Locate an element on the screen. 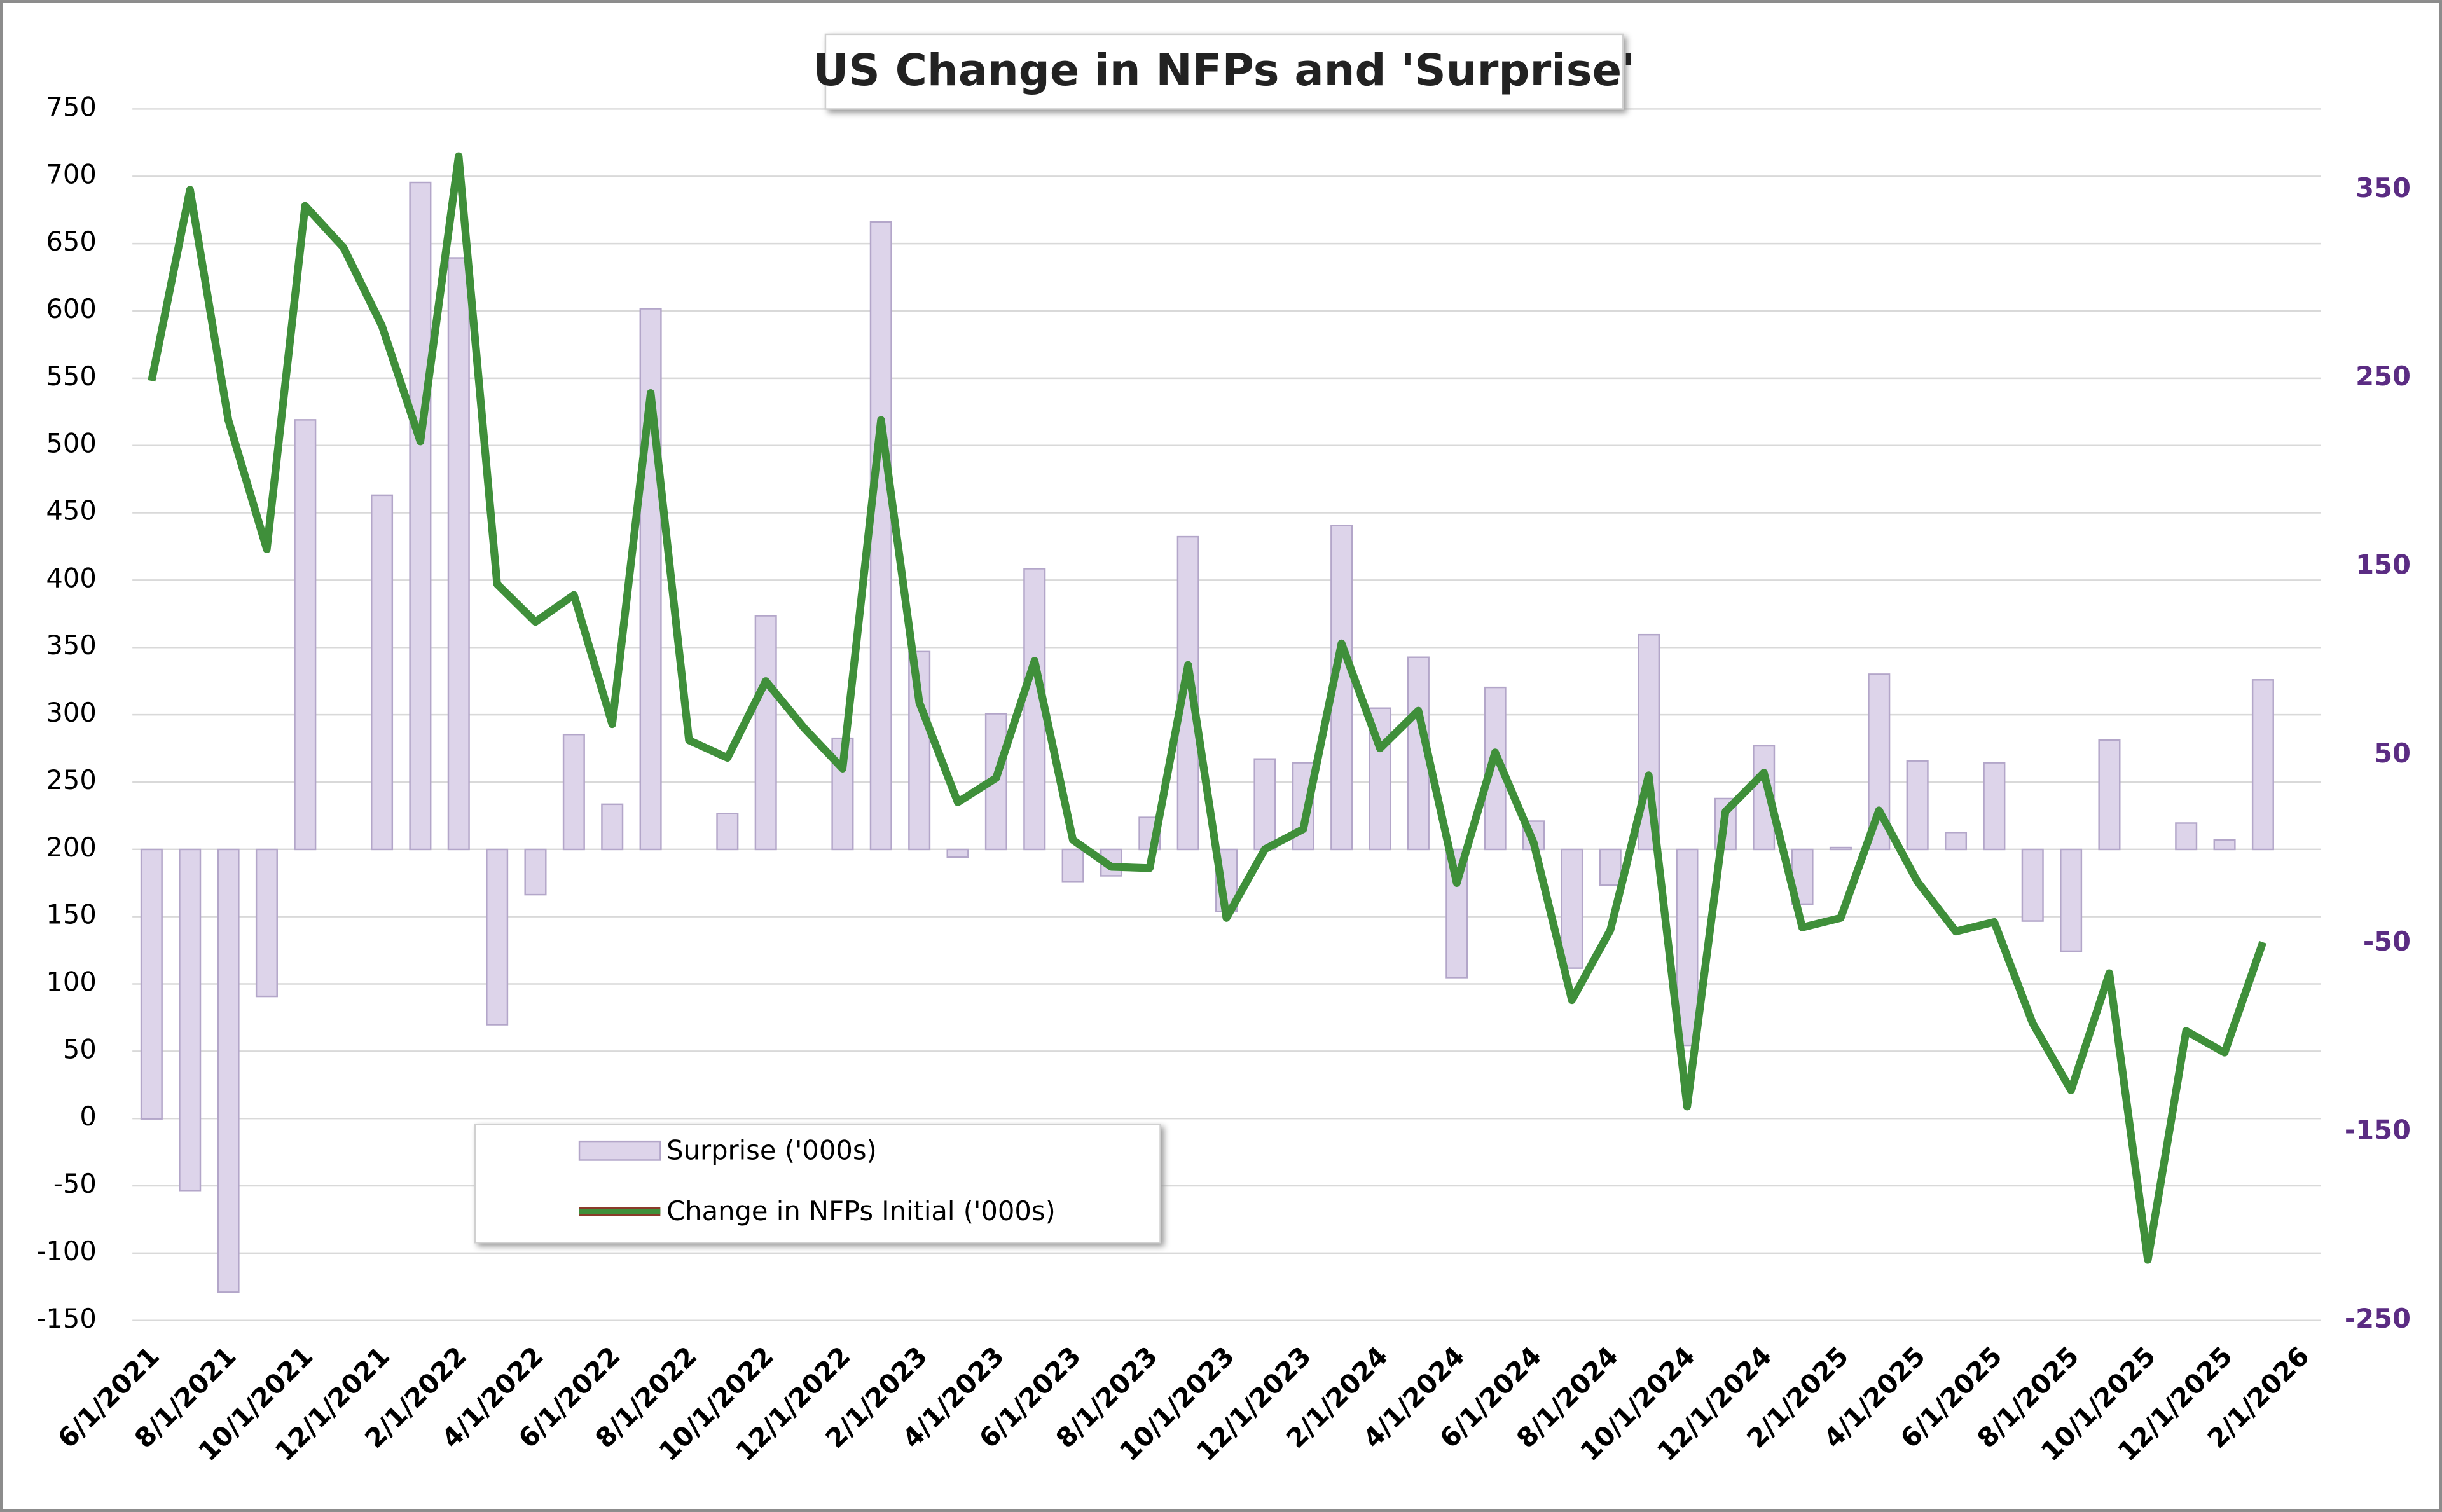 The width and height of the screenshot is (2442, 1512). legend-label: Change in NFPs Initial ('000s) is located at coordinates (861, 1211).